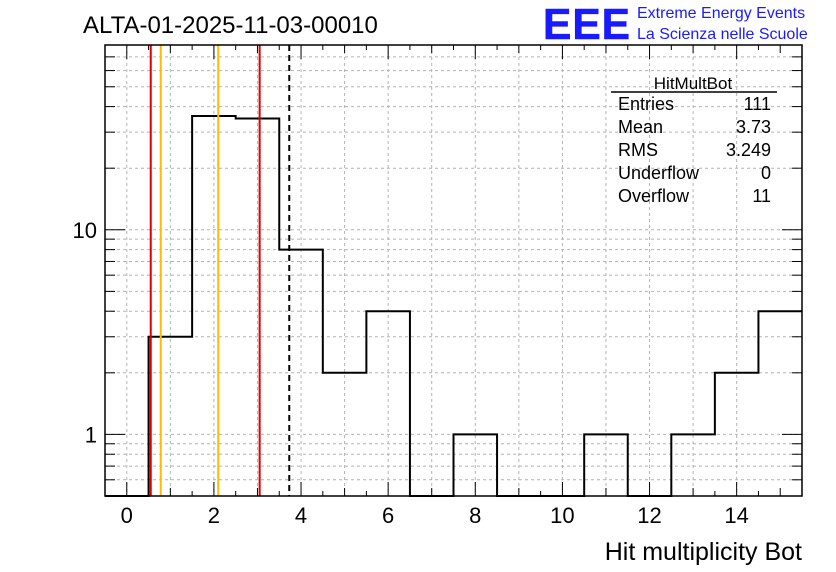  What do you see at coordinates (91, 434) in the screenshot?
I see `y-tick-label: 1` at bounding box center [91, 434].